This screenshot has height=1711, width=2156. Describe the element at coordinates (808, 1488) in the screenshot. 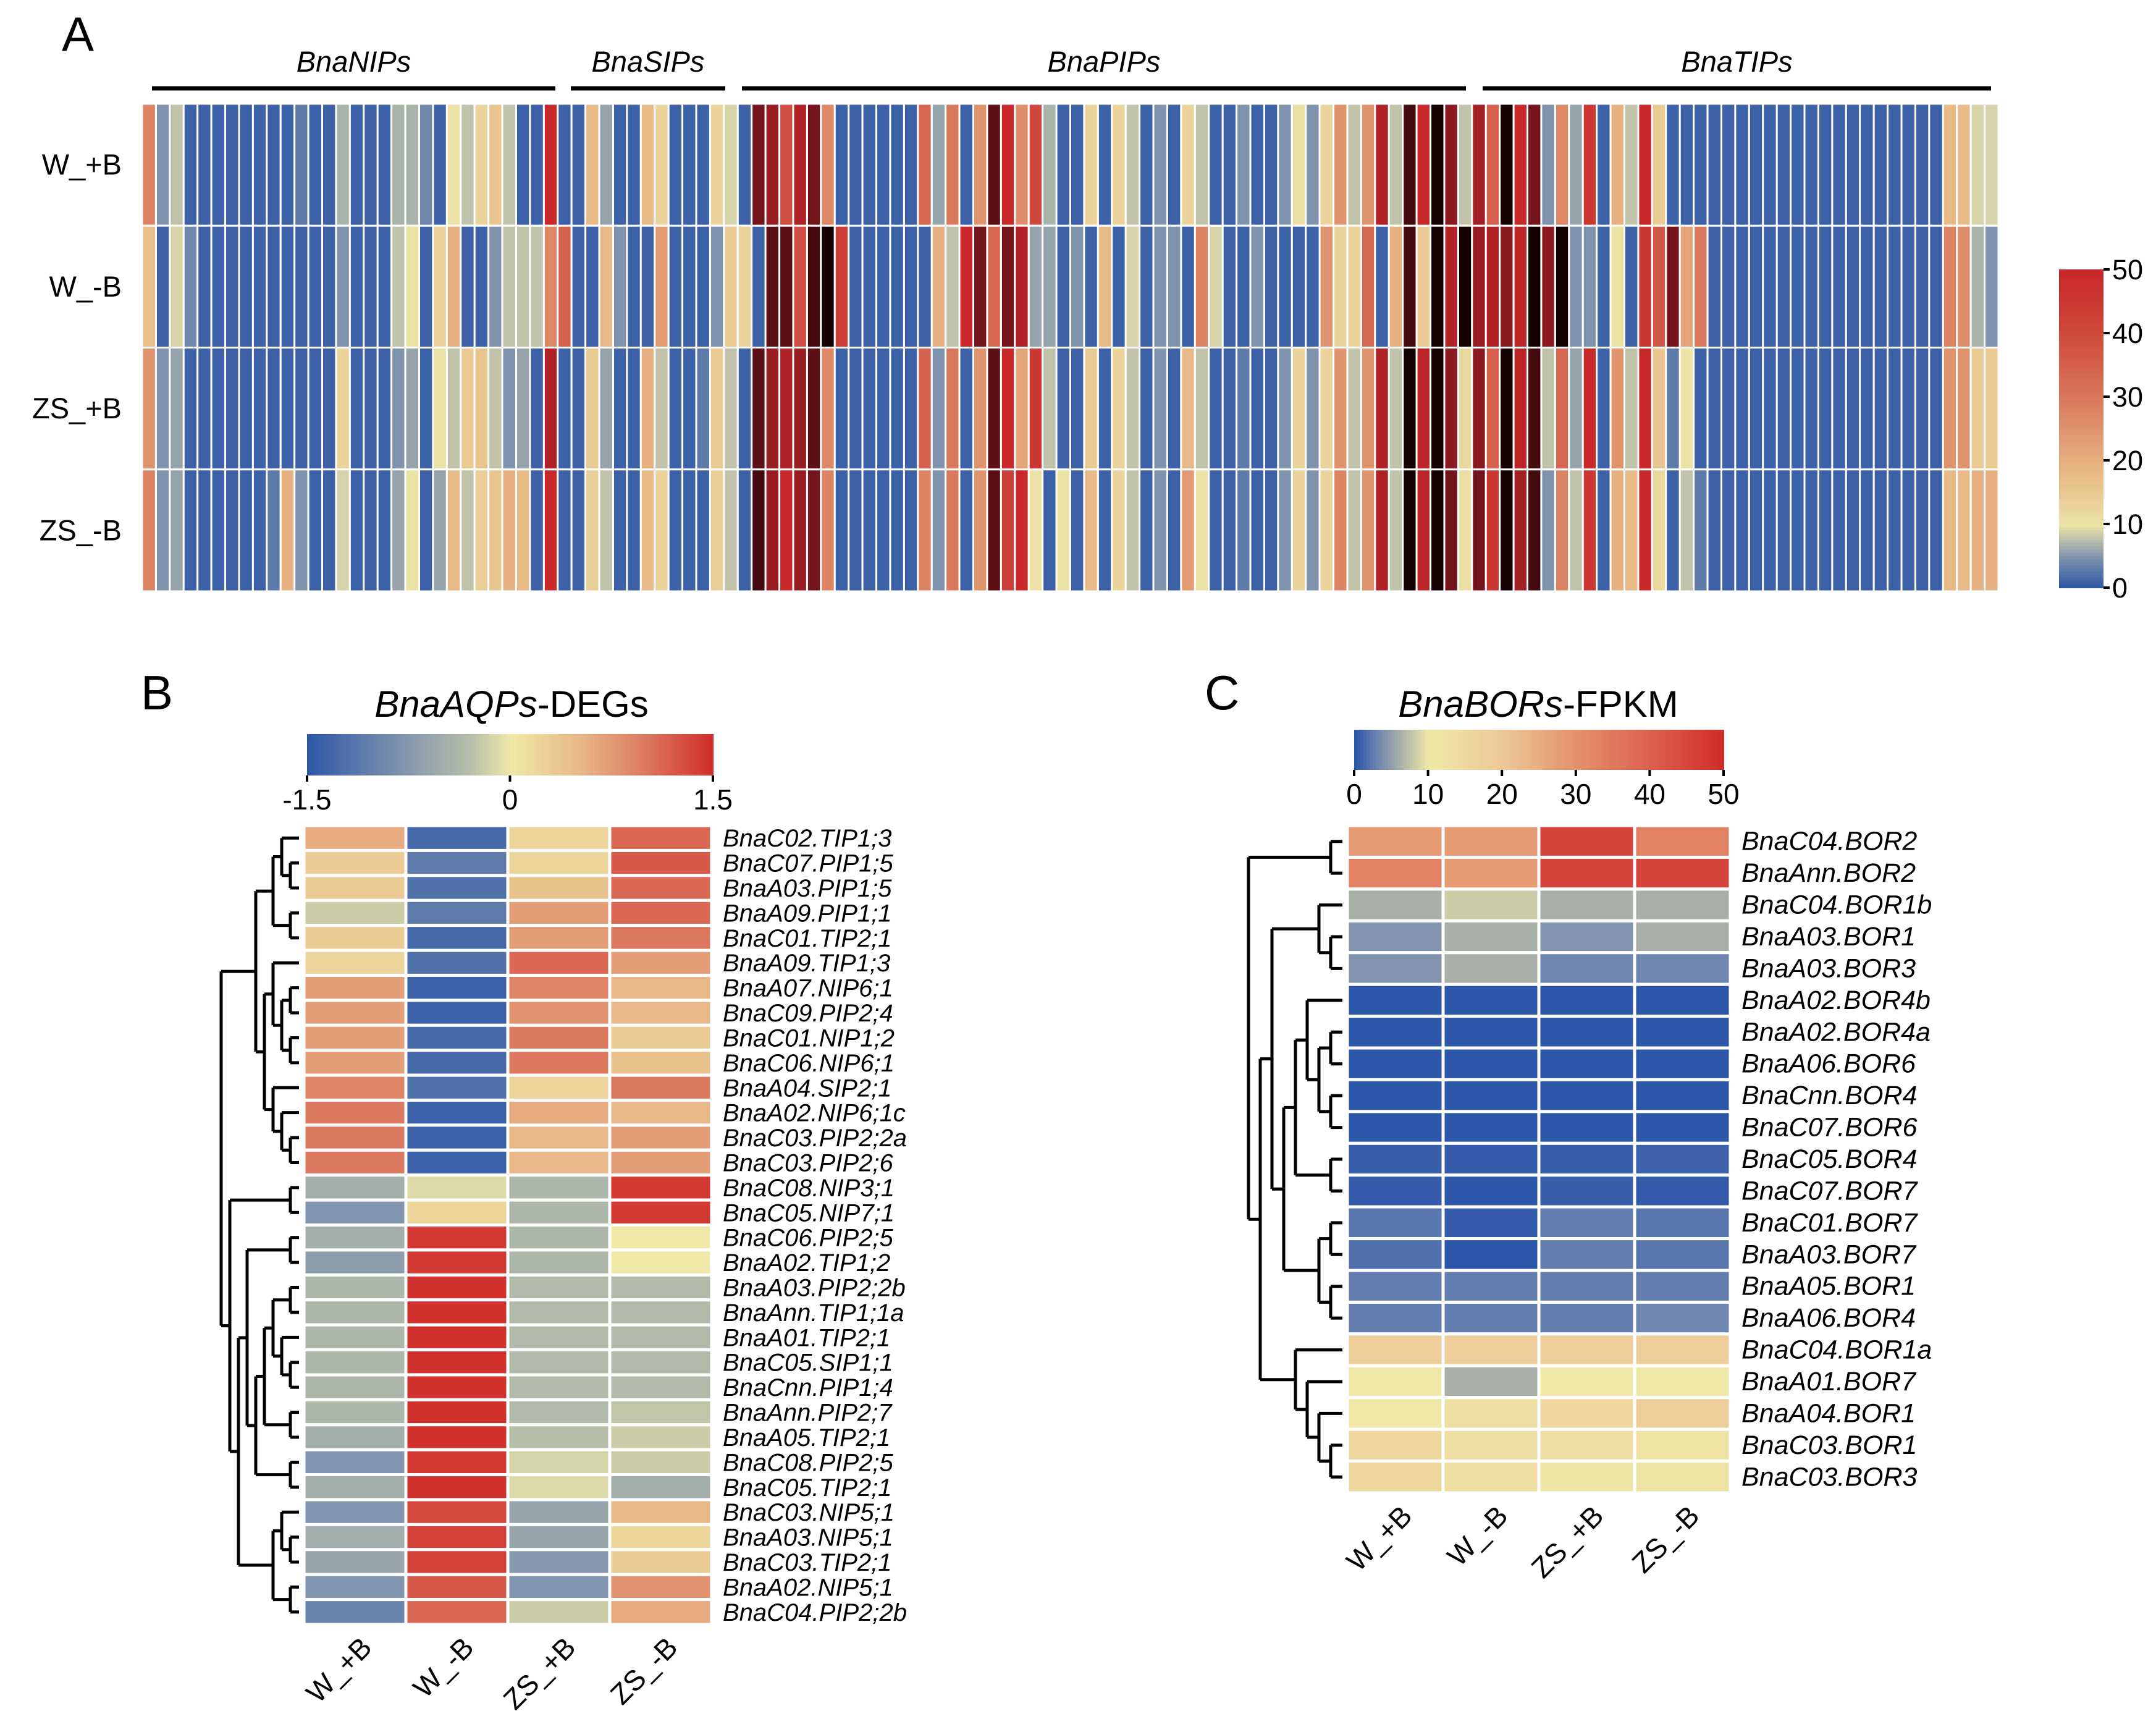

I see `row-label: BnaC05.TIP2;1` at that location.